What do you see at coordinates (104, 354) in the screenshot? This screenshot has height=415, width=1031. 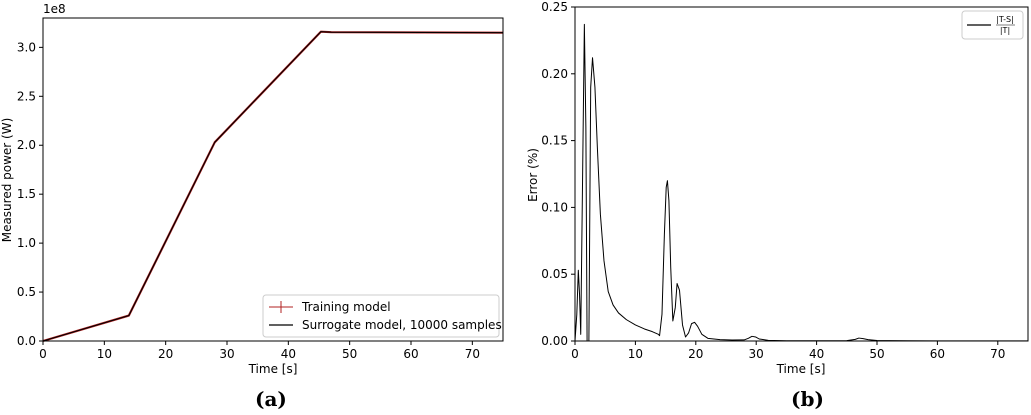 I see `panel-a-xtick-label: 10` at bounding box center [104, 354].